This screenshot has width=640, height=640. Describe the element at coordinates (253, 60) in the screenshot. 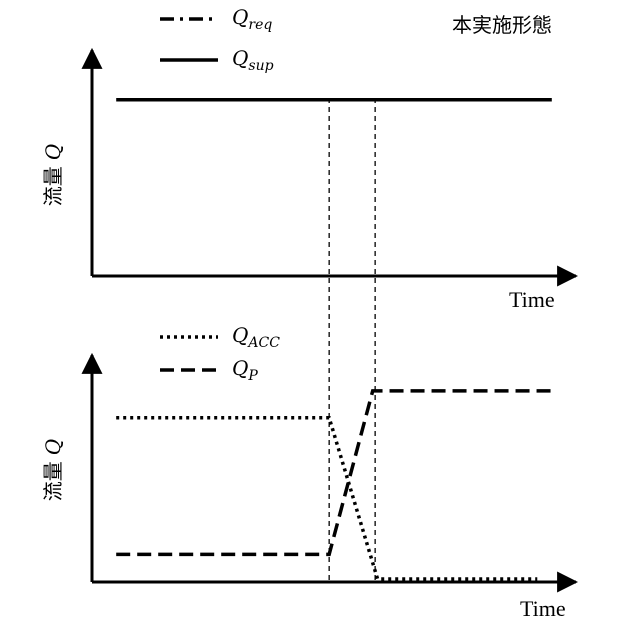

I see `legend-label-q-sup: Qsup` at that location.